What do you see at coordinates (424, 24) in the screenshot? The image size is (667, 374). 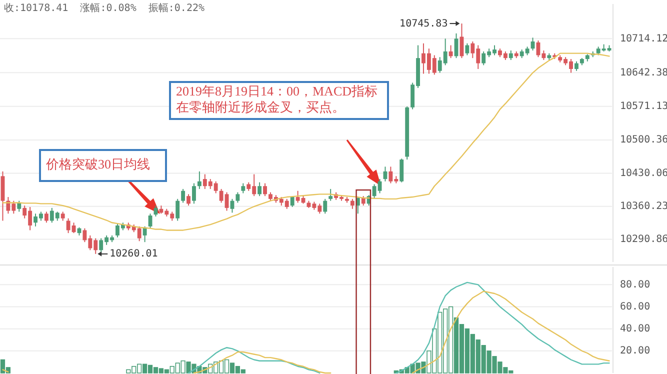 I see `annotation: 10745.83` at bounding box center [424, 24].